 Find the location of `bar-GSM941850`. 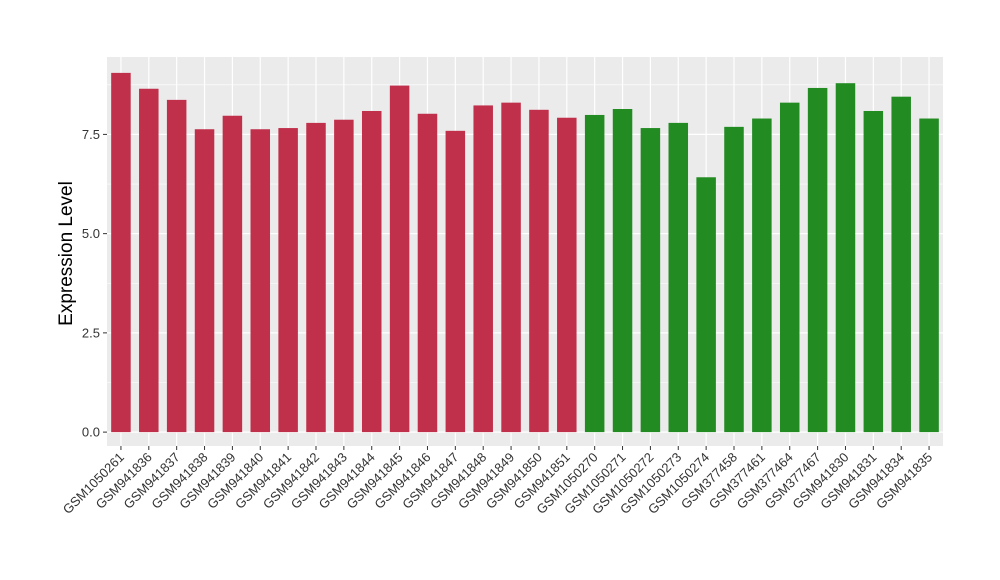

bar-GSM941850 is located at coordinates (539, 271).